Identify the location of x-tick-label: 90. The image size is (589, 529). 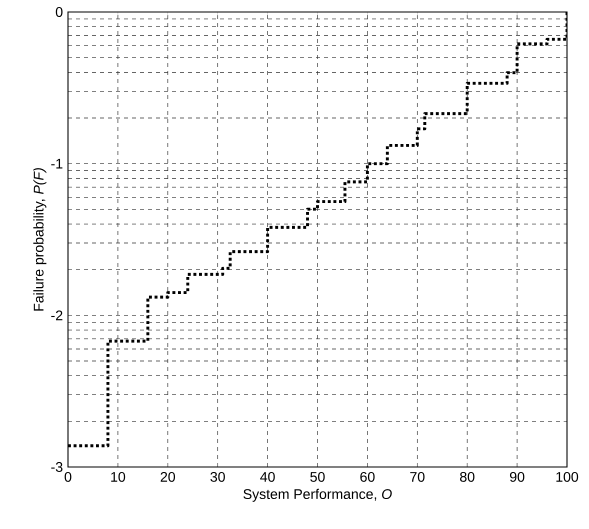
(517, 477).